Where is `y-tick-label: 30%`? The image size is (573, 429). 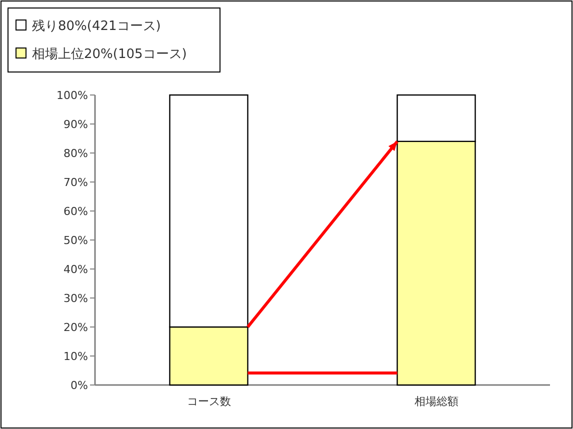 y-tick-label: 30% is located at coordinates (76, 298).